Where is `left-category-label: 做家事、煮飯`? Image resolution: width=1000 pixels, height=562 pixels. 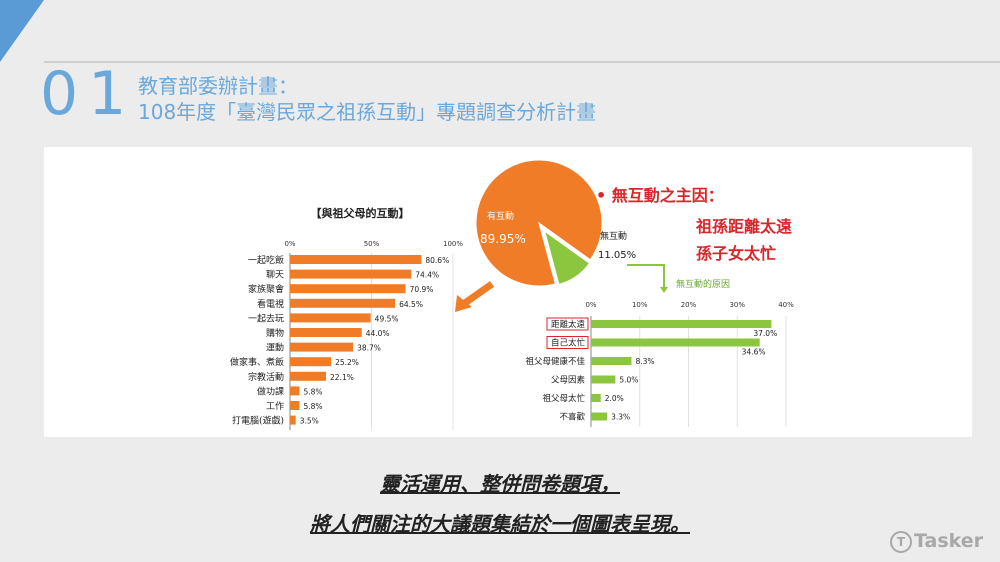 left-category-label: 做家事、煮飯 is located at coordinates (257, 362).